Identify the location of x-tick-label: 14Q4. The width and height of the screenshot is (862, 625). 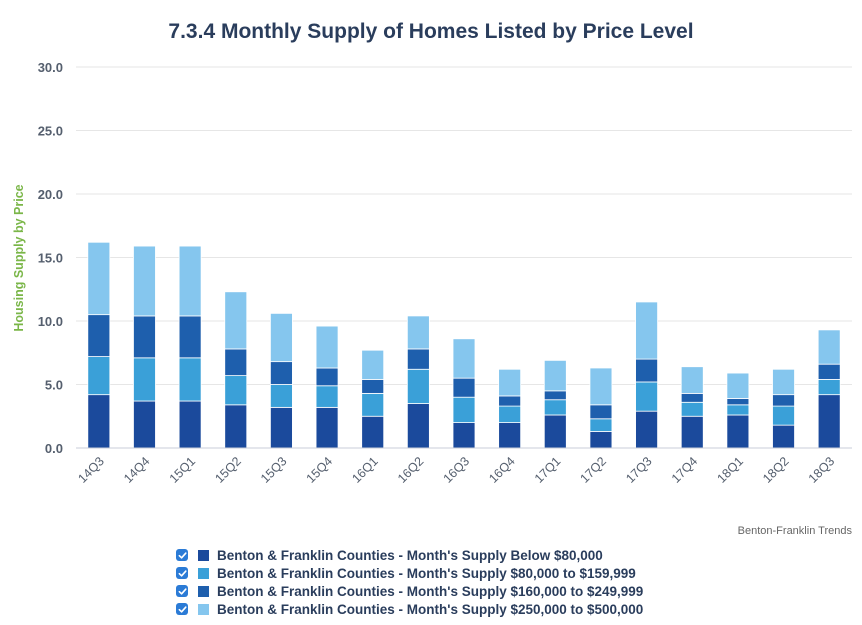
(137, 470).